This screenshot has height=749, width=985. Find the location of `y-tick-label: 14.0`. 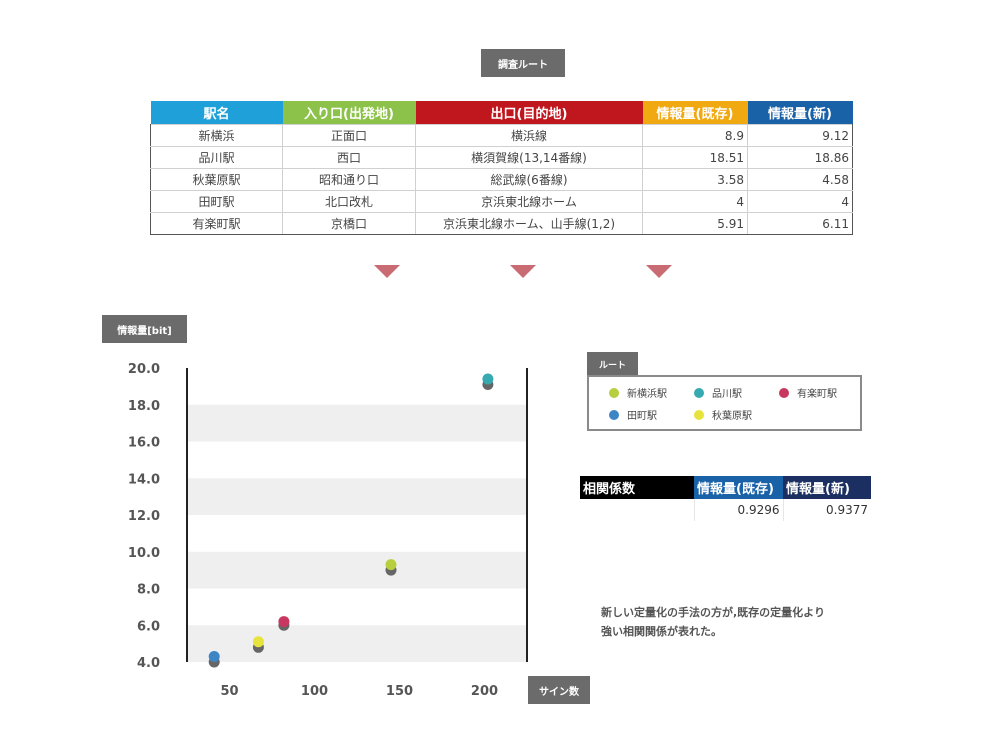

y-tick-label: 14.0 is located at coordinates (144, 479).